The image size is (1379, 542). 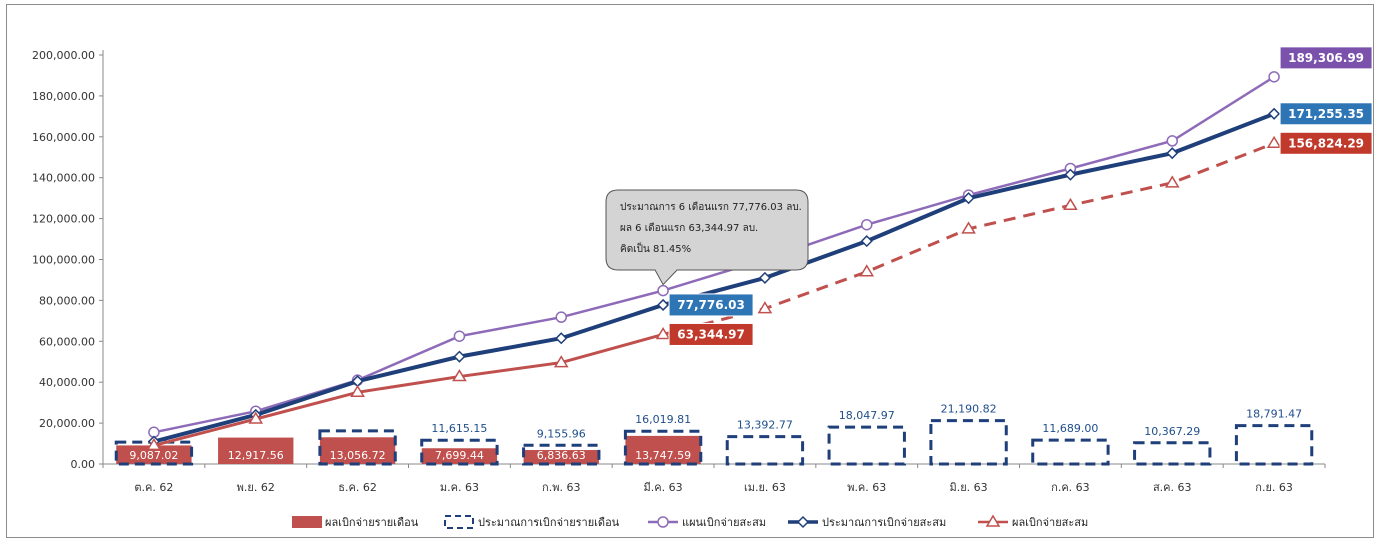 I want to click on legend-label: ประมาณการเบิกจ่ายรายเดือน, so click(x=549, y=522).